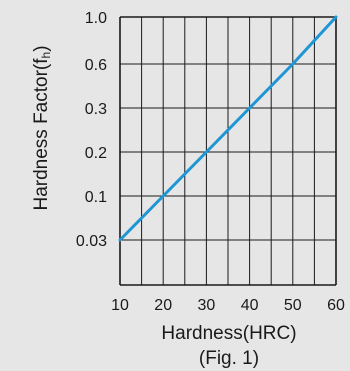 The width and height of the screenshot is (350, 371). I want to click on x-axis-label: Hardness(HRC), so click(228, 333).